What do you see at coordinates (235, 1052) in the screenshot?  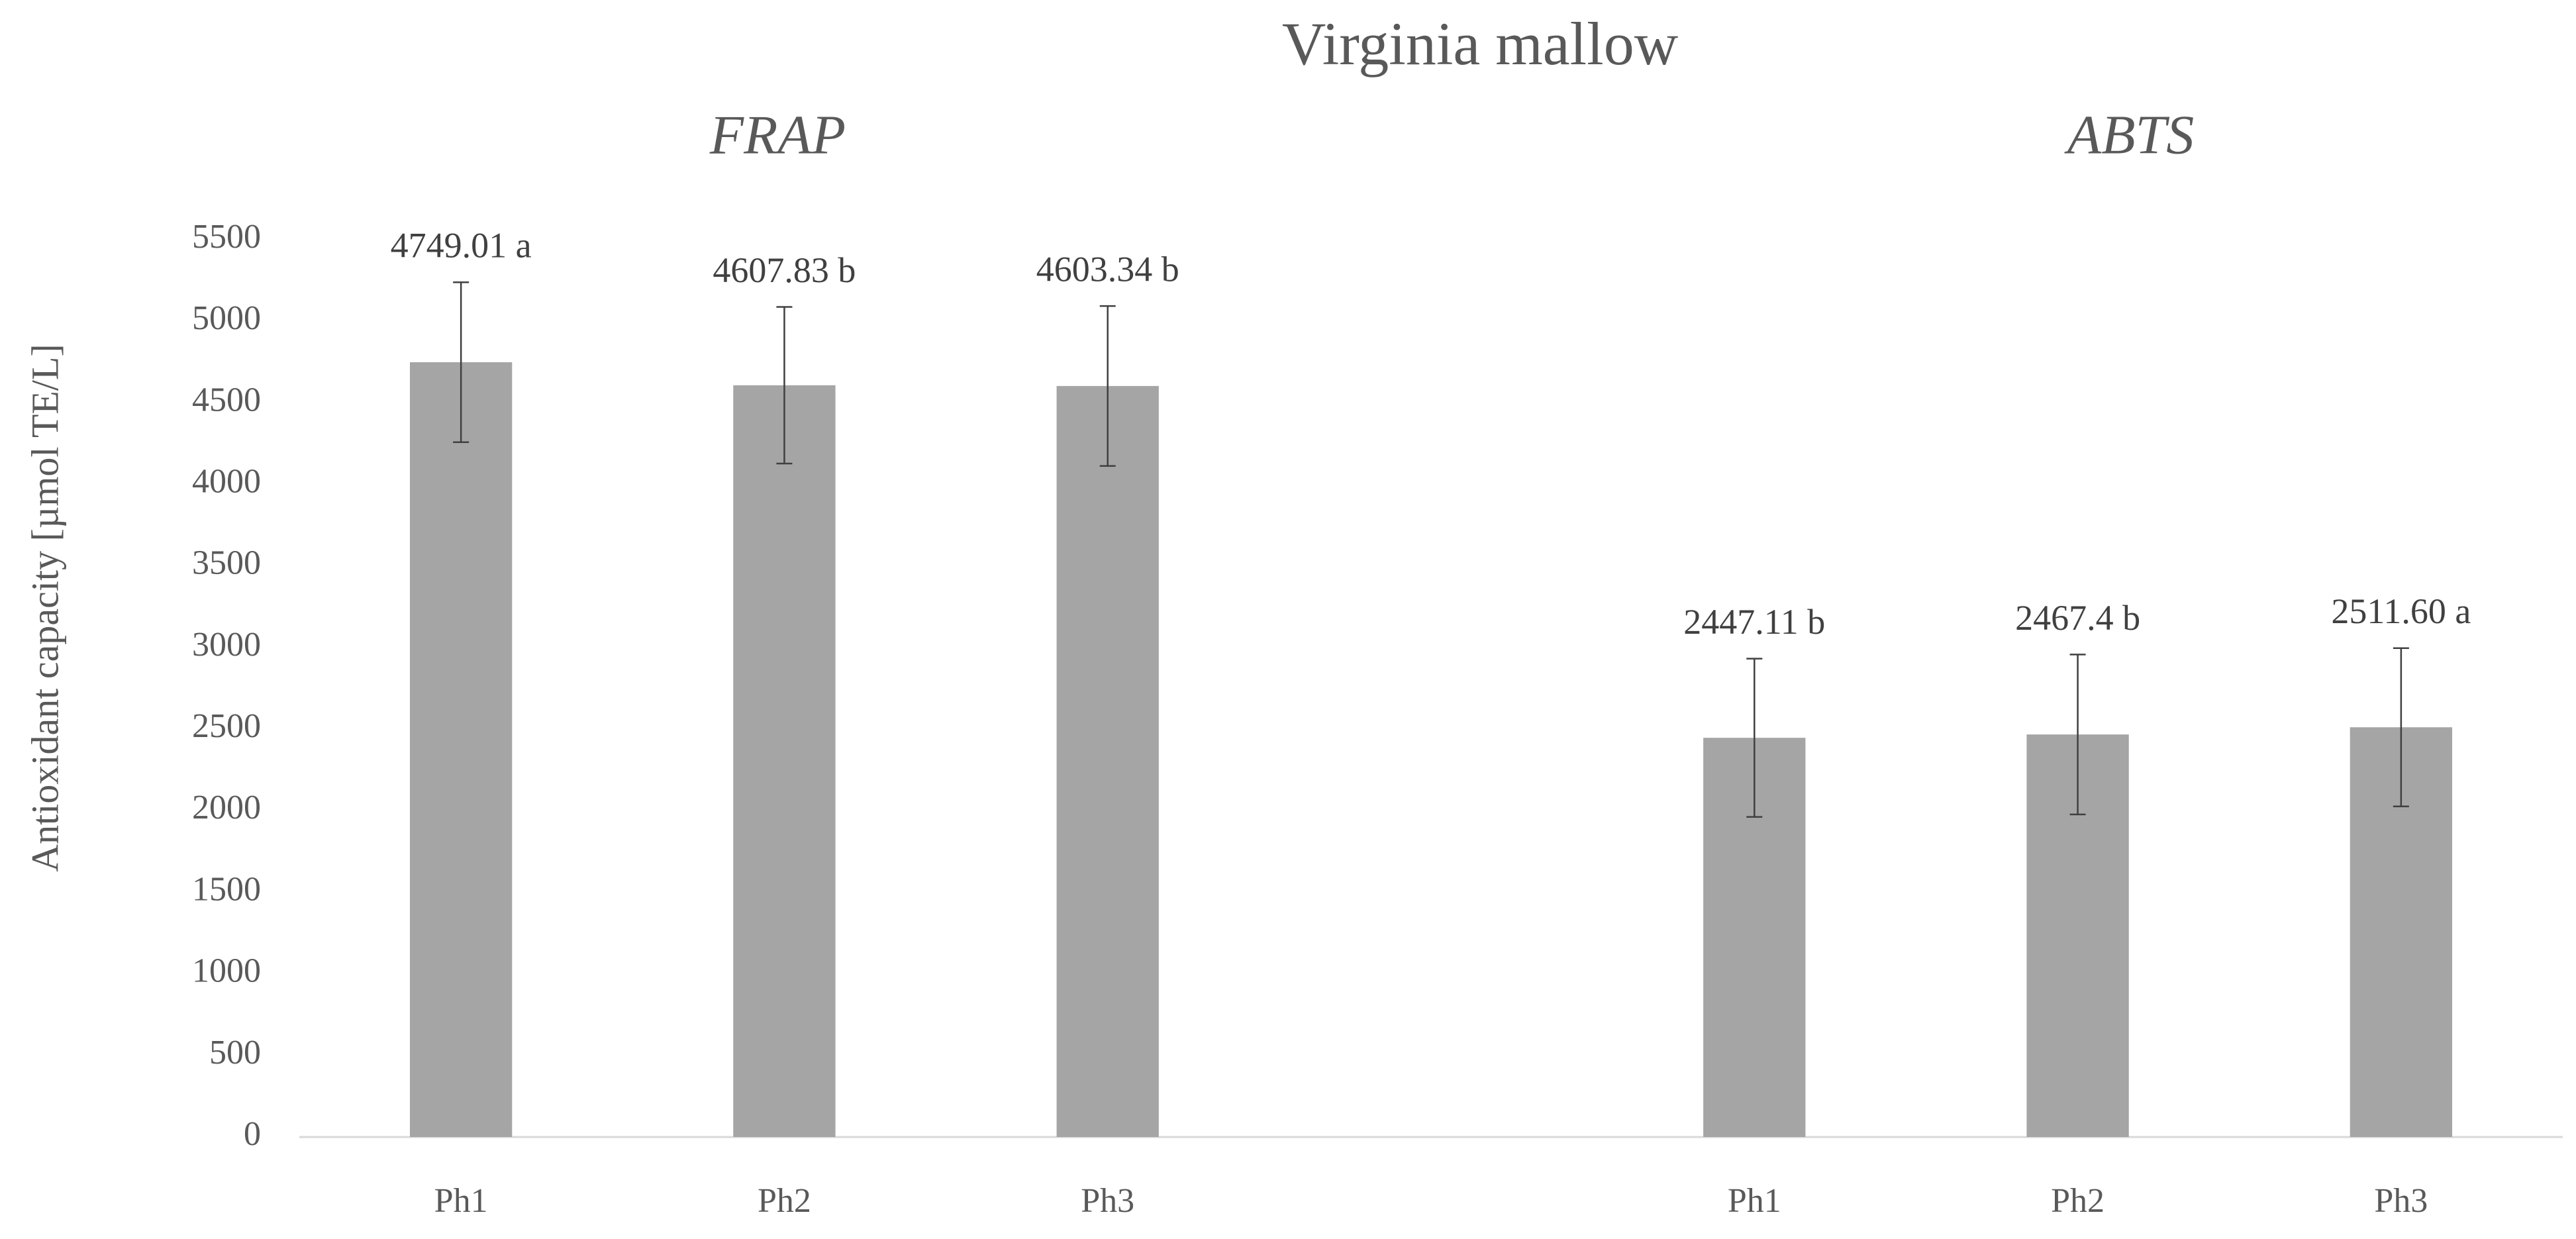 I see `y-tick-label: 500` at bounding box center [235, 1052].